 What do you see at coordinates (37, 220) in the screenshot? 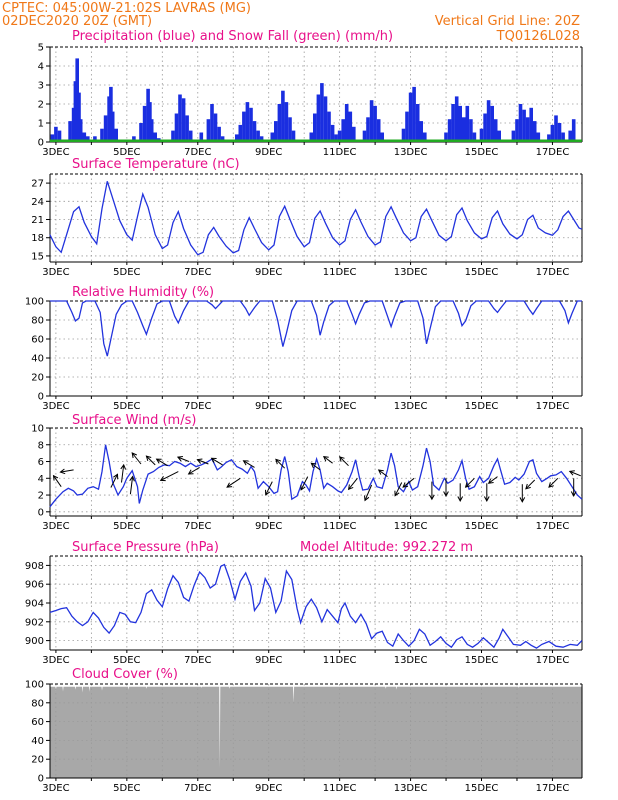
I see `y-tick-label: 21` at bounding box center [37, 220].